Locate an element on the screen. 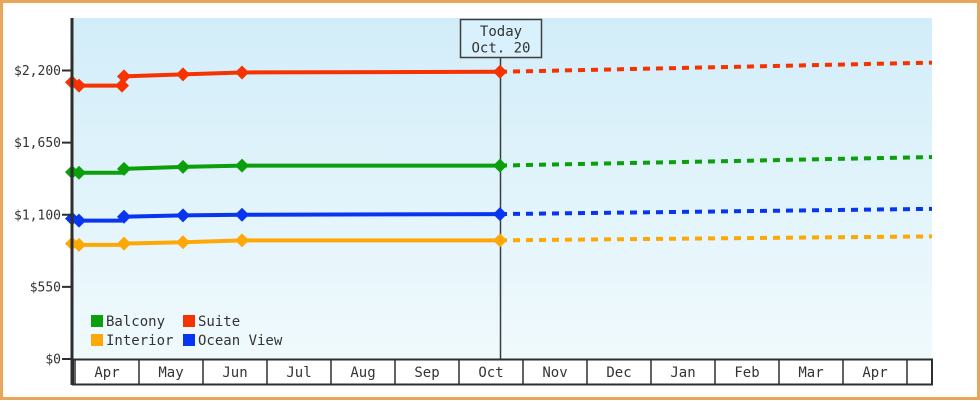 The width and height of the screenshot is (980, 401). legend-label: Ocean View is located at coordinates (240, 341).